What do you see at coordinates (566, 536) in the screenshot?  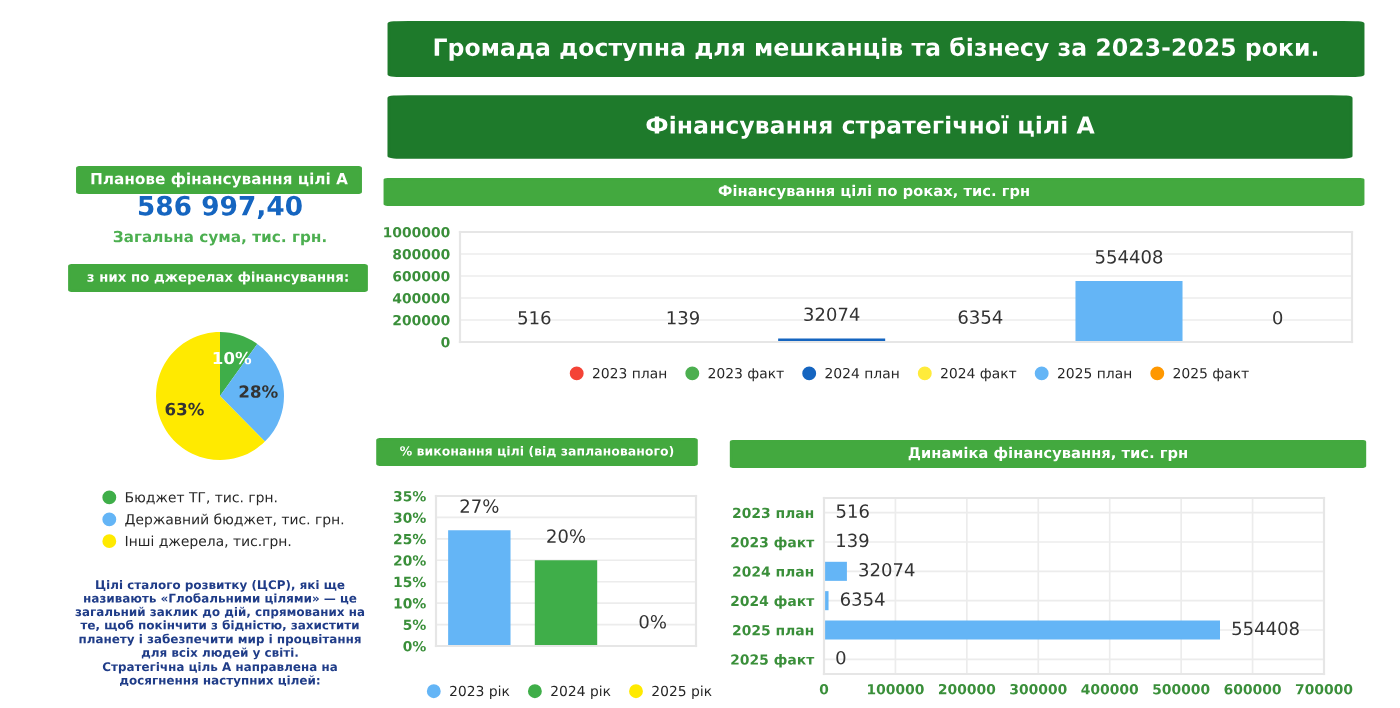 I see `data-label: 20%` at bounding box center [566, 536].